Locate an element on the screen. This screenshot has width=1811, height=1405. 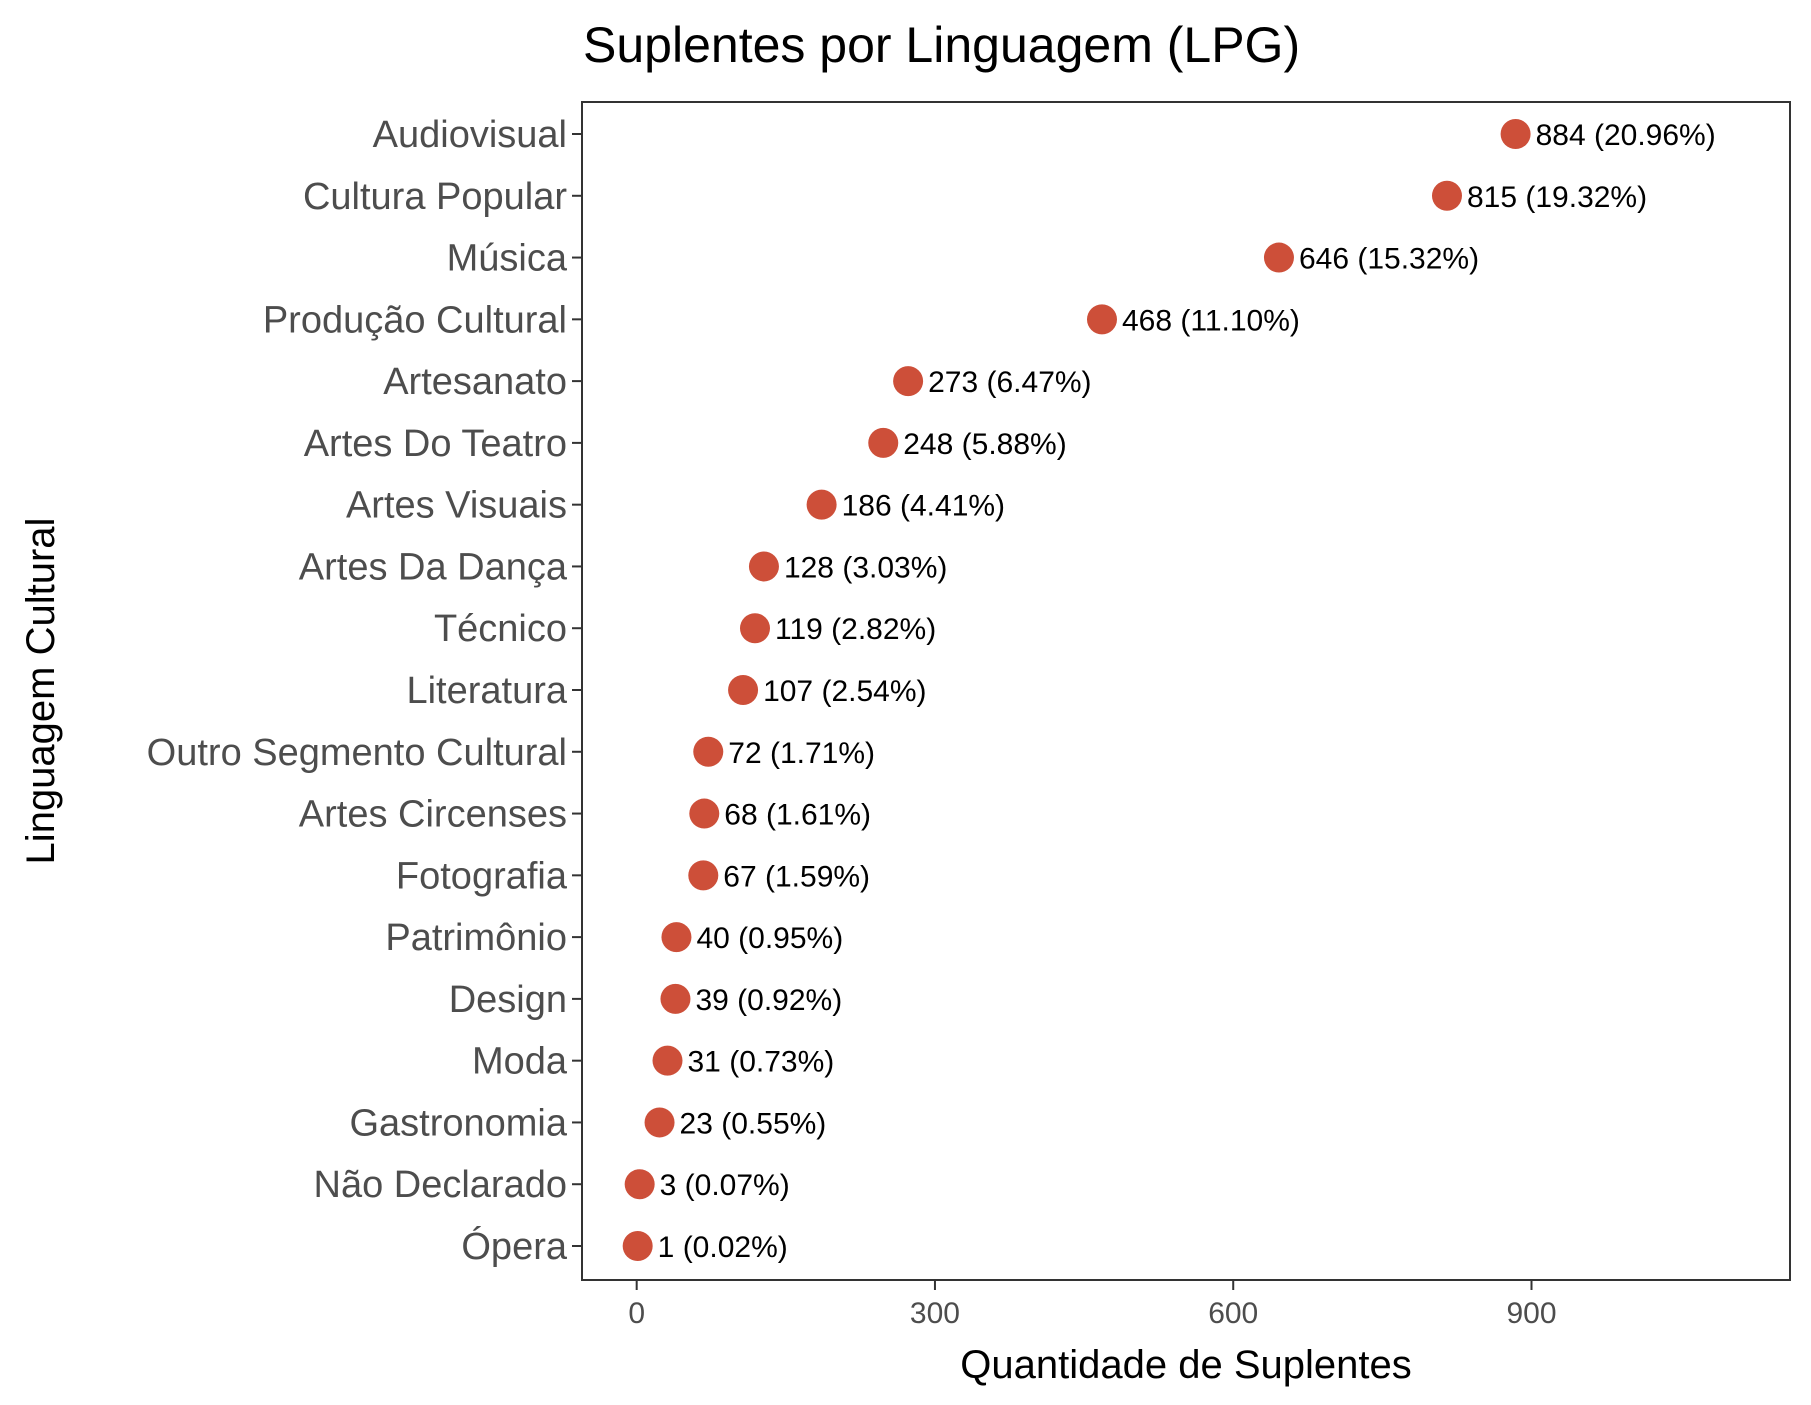
data-label: 72 (1.71%) is located at coordinates (801, 753).